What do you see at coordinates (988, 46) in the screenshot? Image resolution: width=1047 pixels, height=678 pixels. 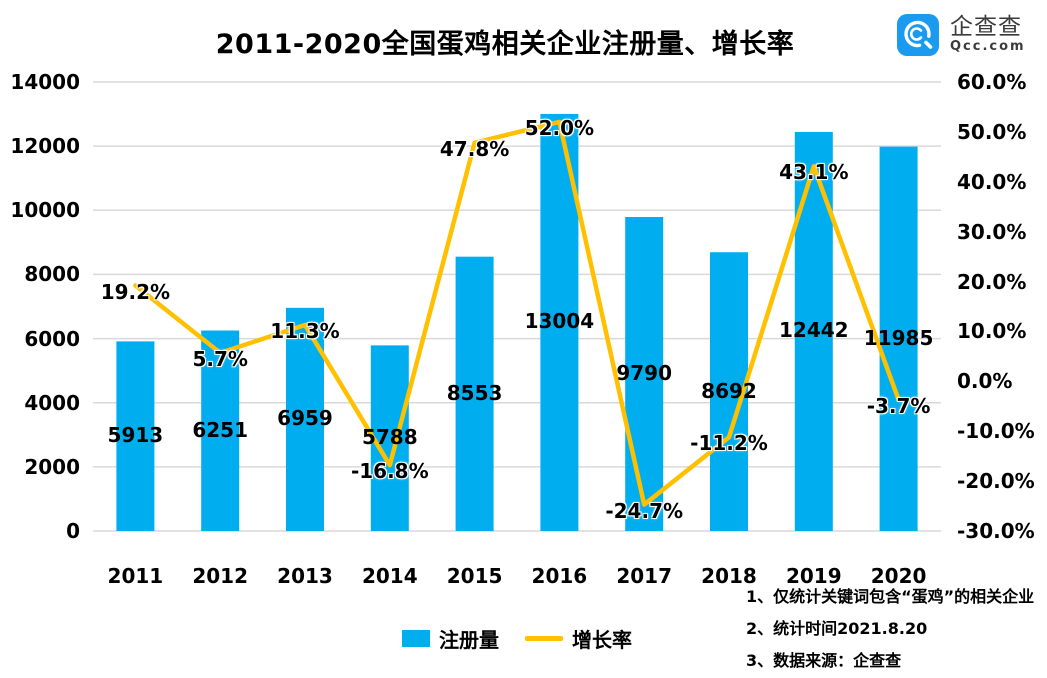 I see `qcc-logo-domain: Qcc.com` at bounding box center [988, 46].